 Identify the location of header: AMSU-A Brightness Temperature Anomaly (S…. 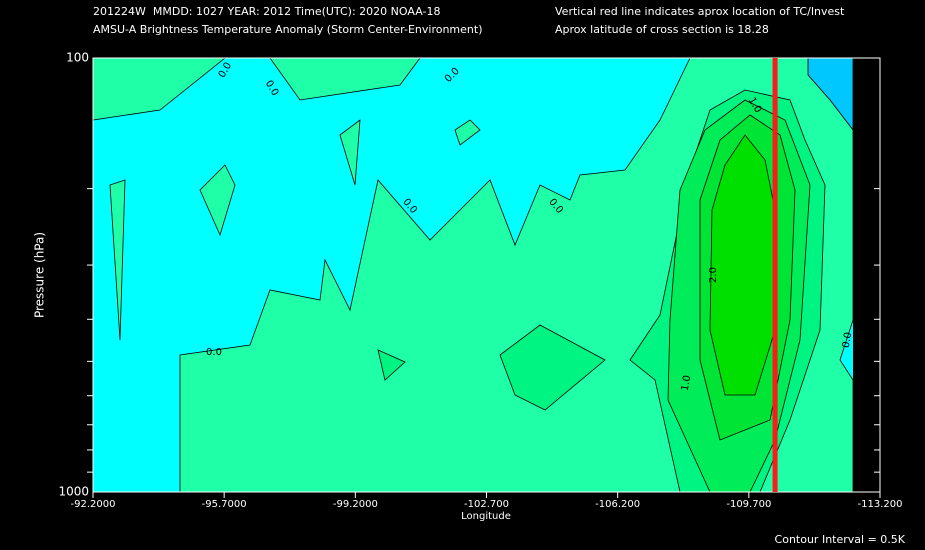
(288, 29).